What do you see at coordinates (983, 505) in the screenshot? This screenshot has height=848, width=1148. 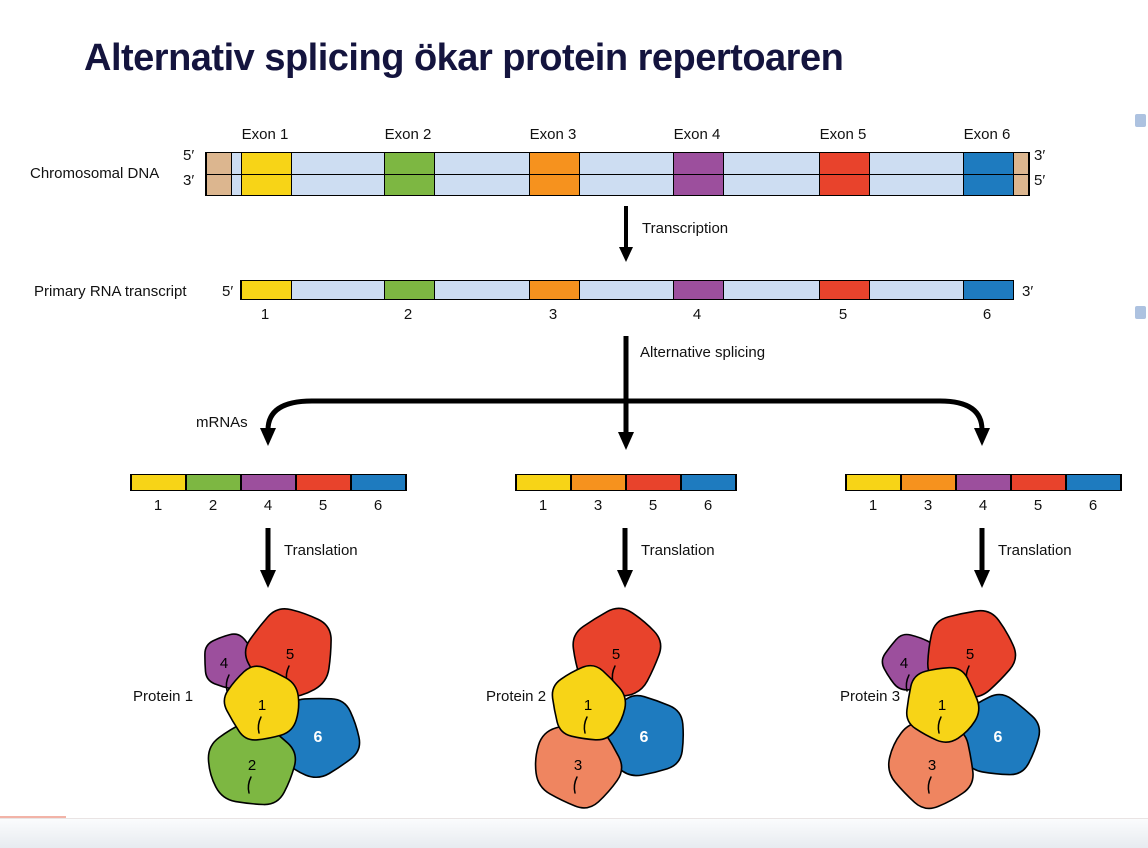 I see `mrna3-number-4: 4` at bounding box center [983, 505].